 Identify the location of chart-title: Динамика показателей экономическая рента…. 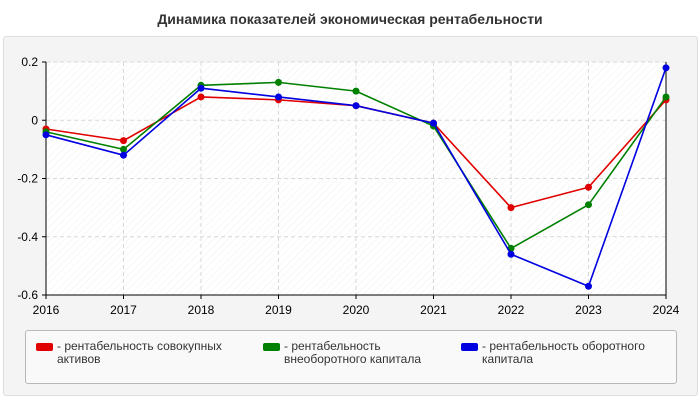
(350, 19).